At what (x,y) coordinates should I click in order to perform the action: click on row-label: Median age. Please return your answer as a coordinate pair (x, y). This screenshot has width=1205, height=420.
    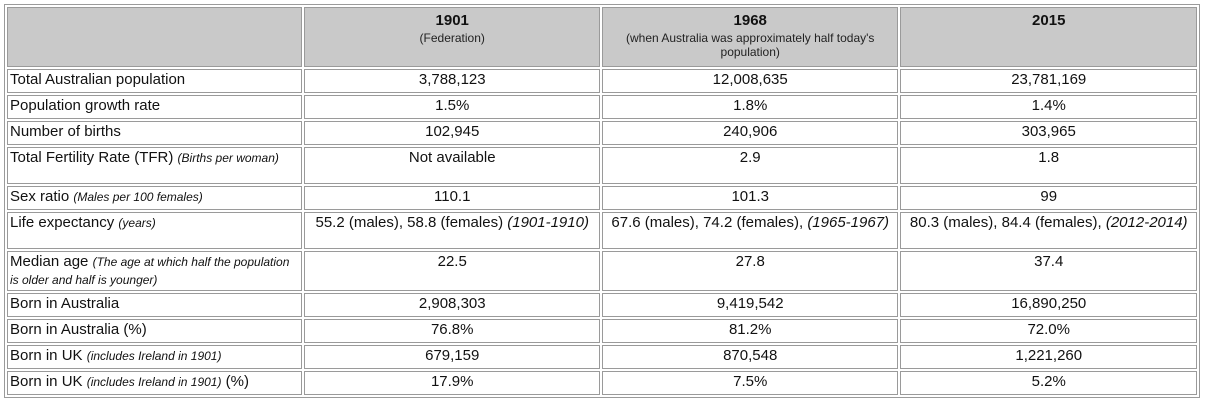
    Looking at the image, I should click on (49, 261).